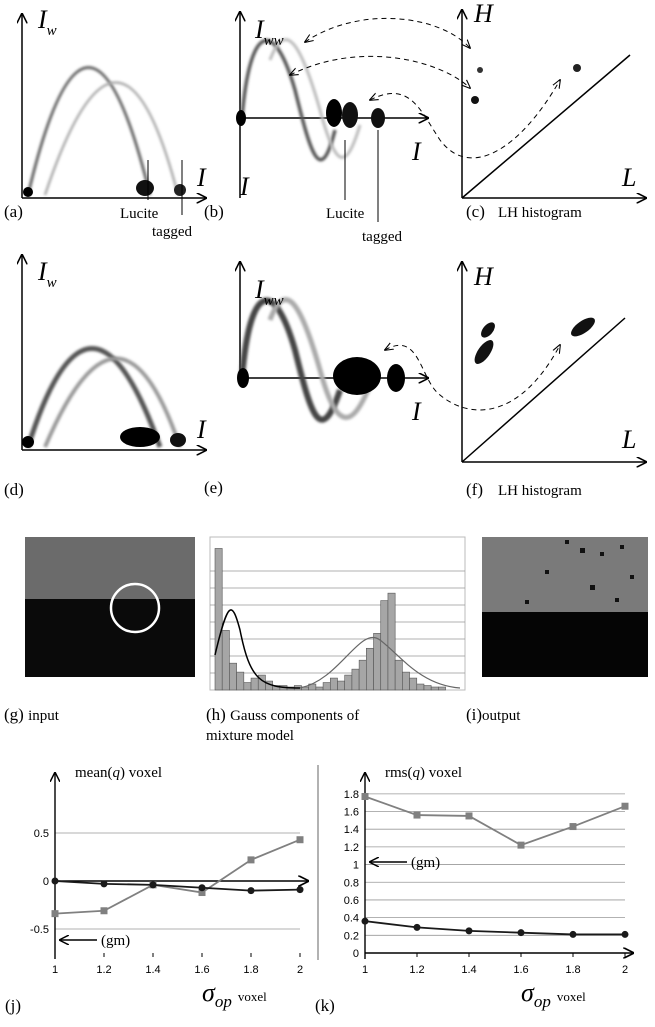 This screenshot has height=1027, width=655. Describe the element at coordinates (416, 411) in the screenshot. I see `x-axis-label: I` at that location.